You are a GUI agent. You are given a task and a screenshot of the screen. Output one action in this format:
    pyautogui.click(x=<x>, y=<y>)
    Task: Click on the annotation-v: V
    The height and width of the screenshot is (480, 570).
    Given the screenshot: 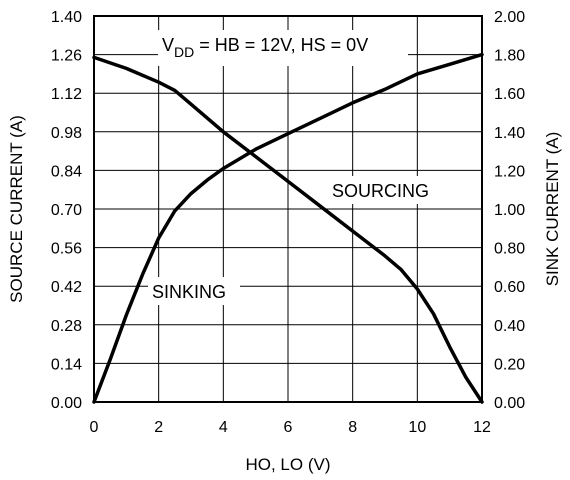 What is the action you would take?
    pyautogui.click(x=168, y=45)
    